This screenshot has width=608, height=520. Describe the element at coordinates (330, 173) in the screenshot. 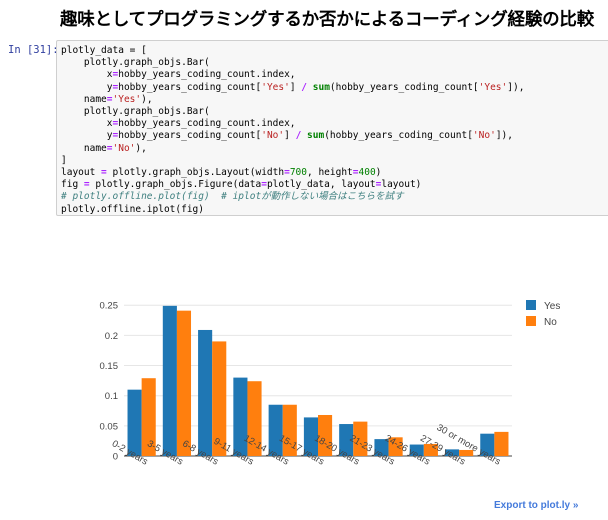

I see `code-token: , height` at that location.